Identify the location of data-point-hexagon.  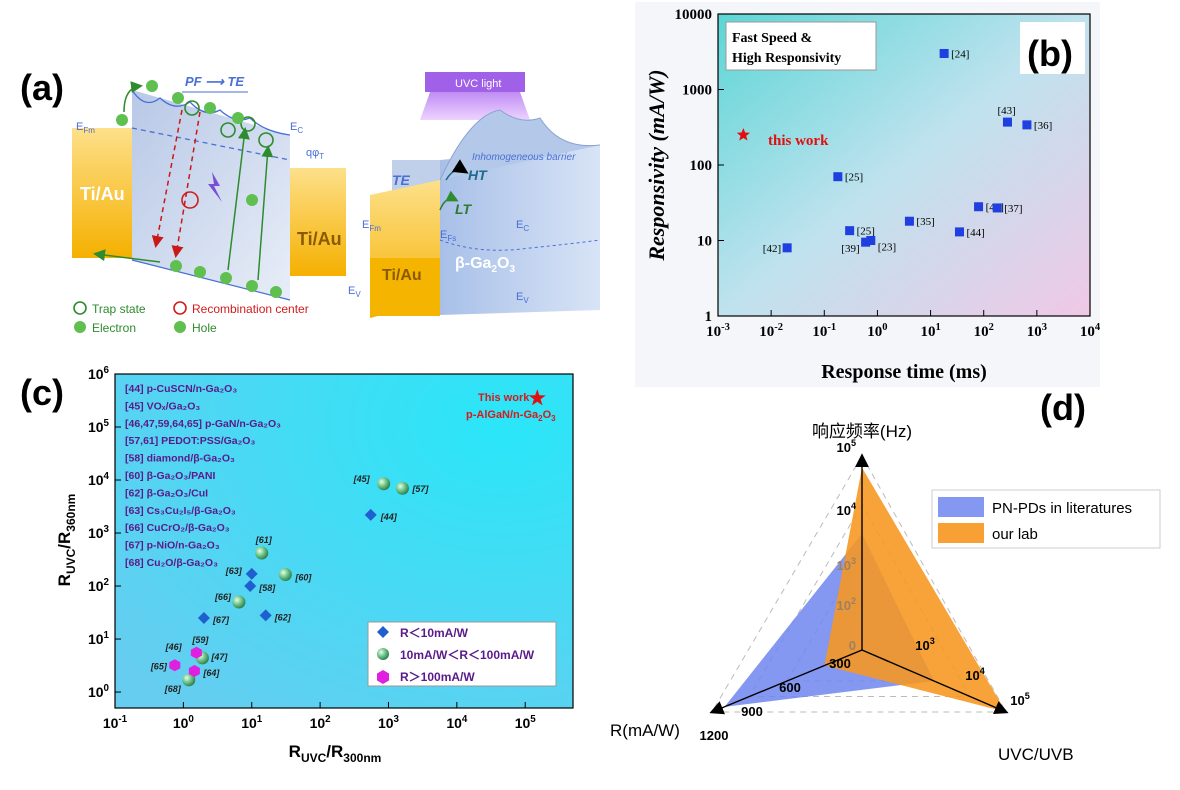
(175, 665).